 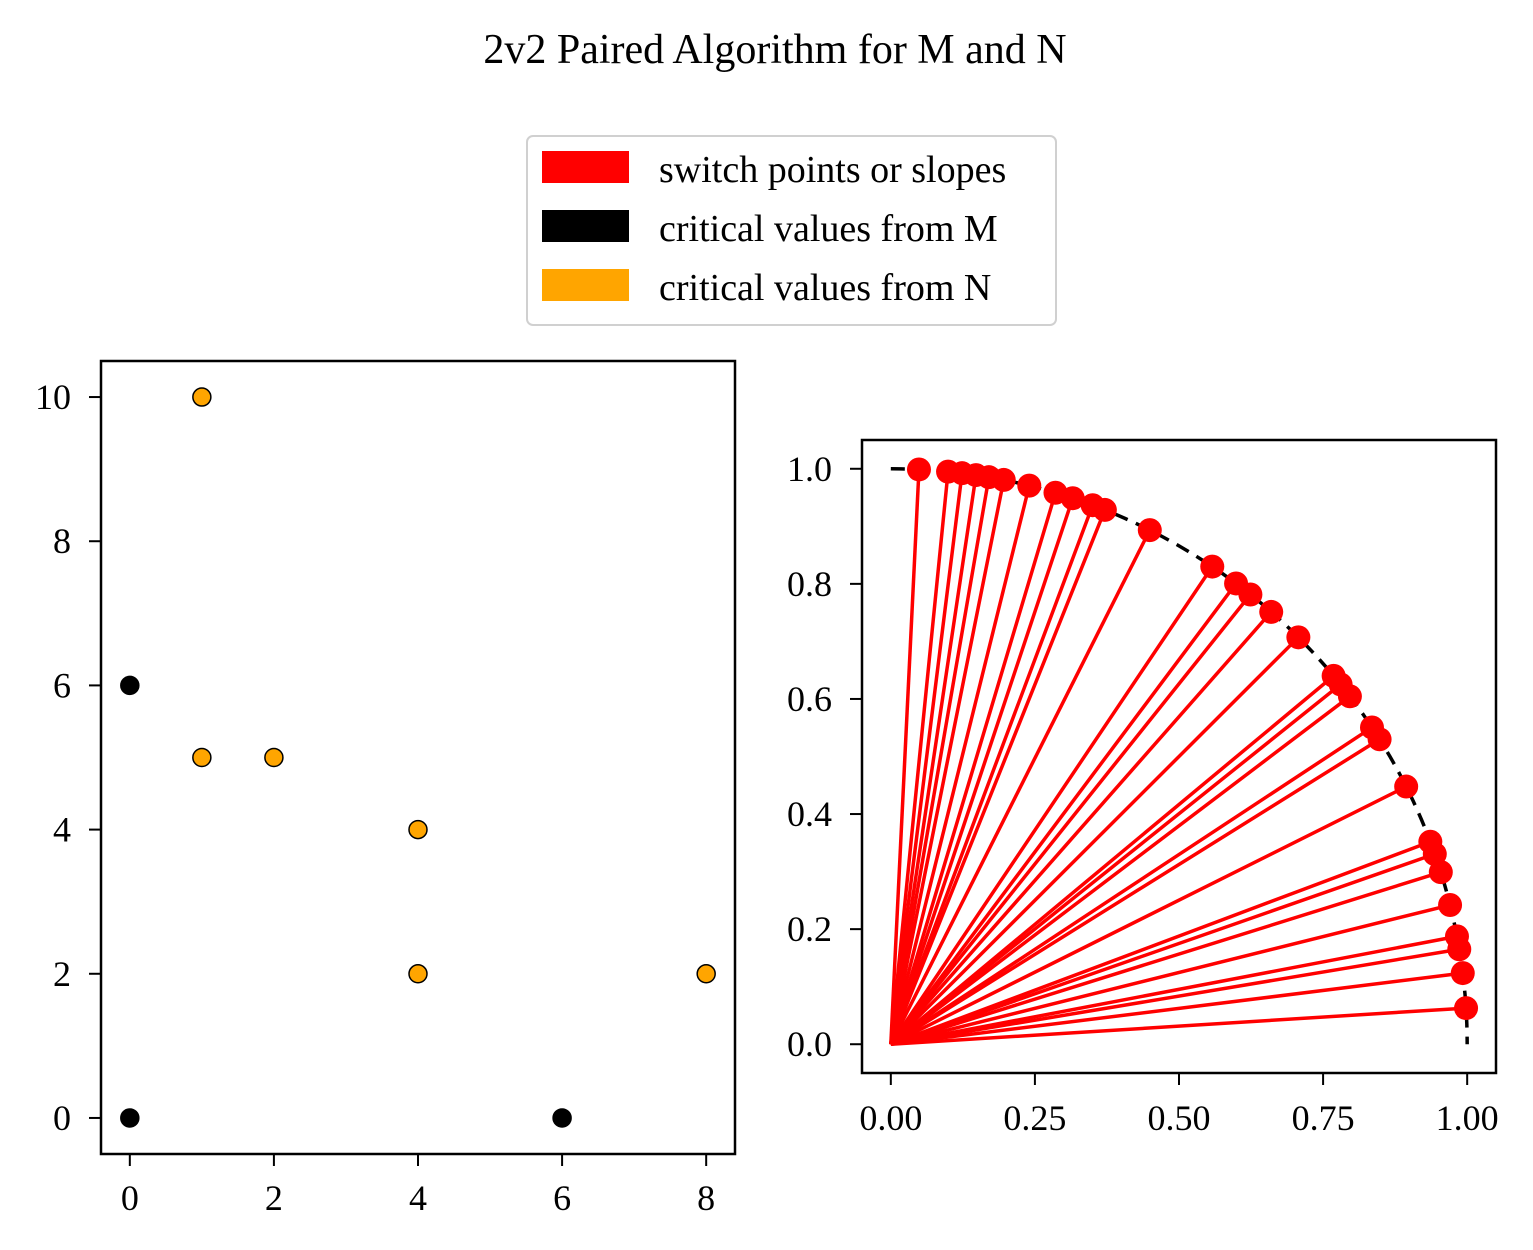 I want to click on right-y-tick-label: 0.2, so click(x=809, y=929).